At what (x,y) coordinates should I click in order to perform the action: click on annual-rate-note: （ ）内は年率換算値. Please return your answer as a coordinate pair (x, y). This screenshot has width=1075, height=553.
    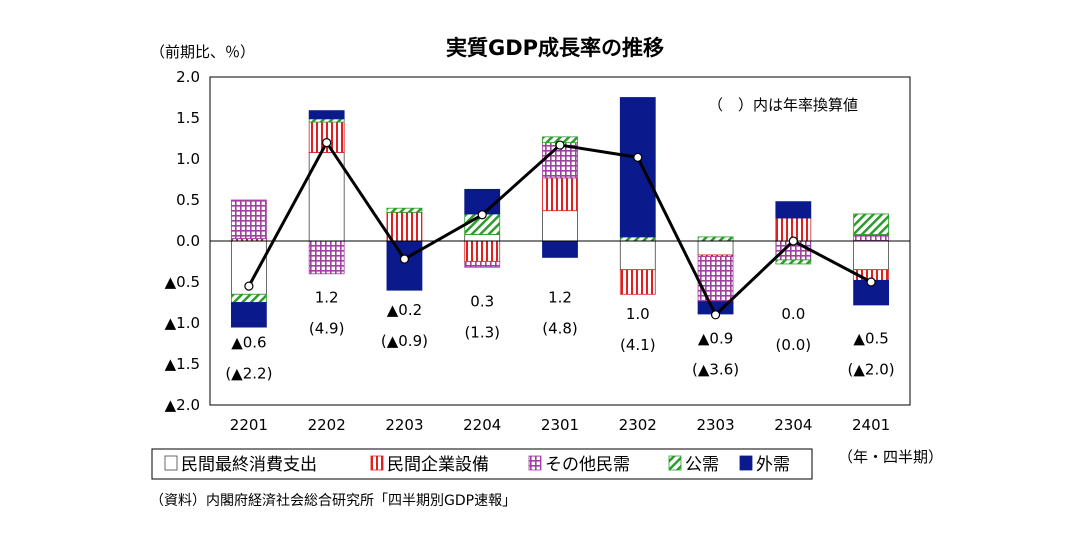
    Looking at the image, I should click on (783, 105).